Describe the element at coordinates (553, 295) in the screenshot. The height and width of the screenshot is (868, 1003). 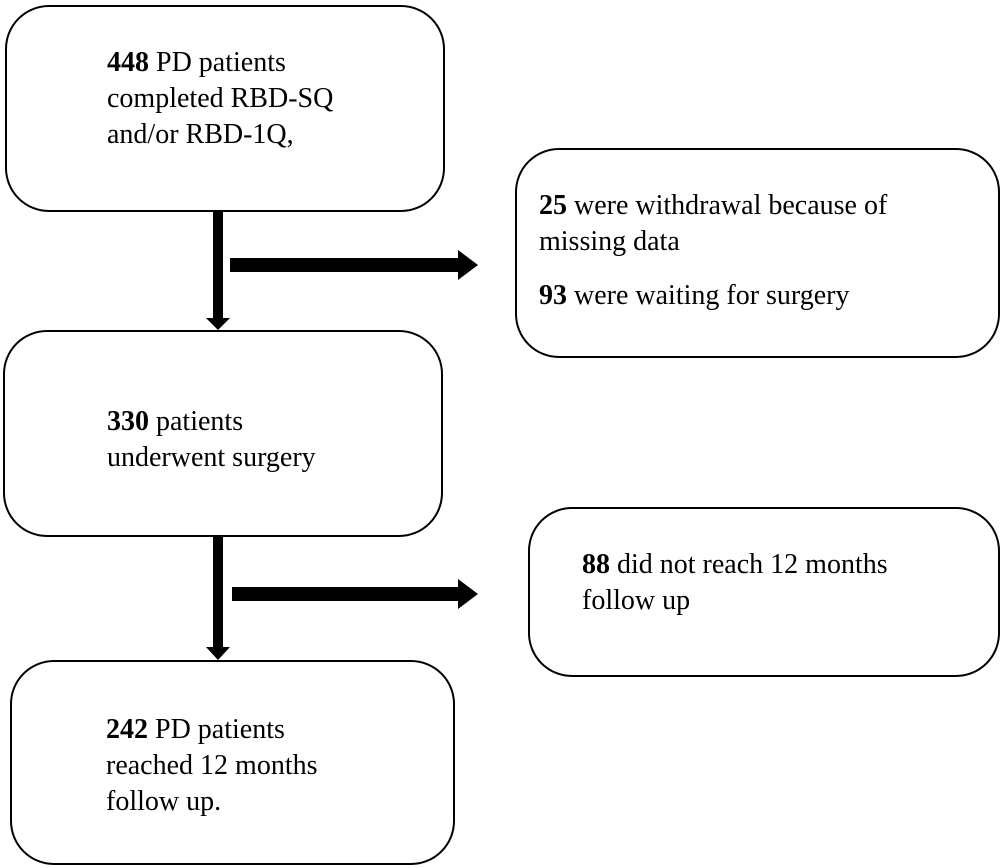
I see `waiting-surgery-count: 93` at that location.